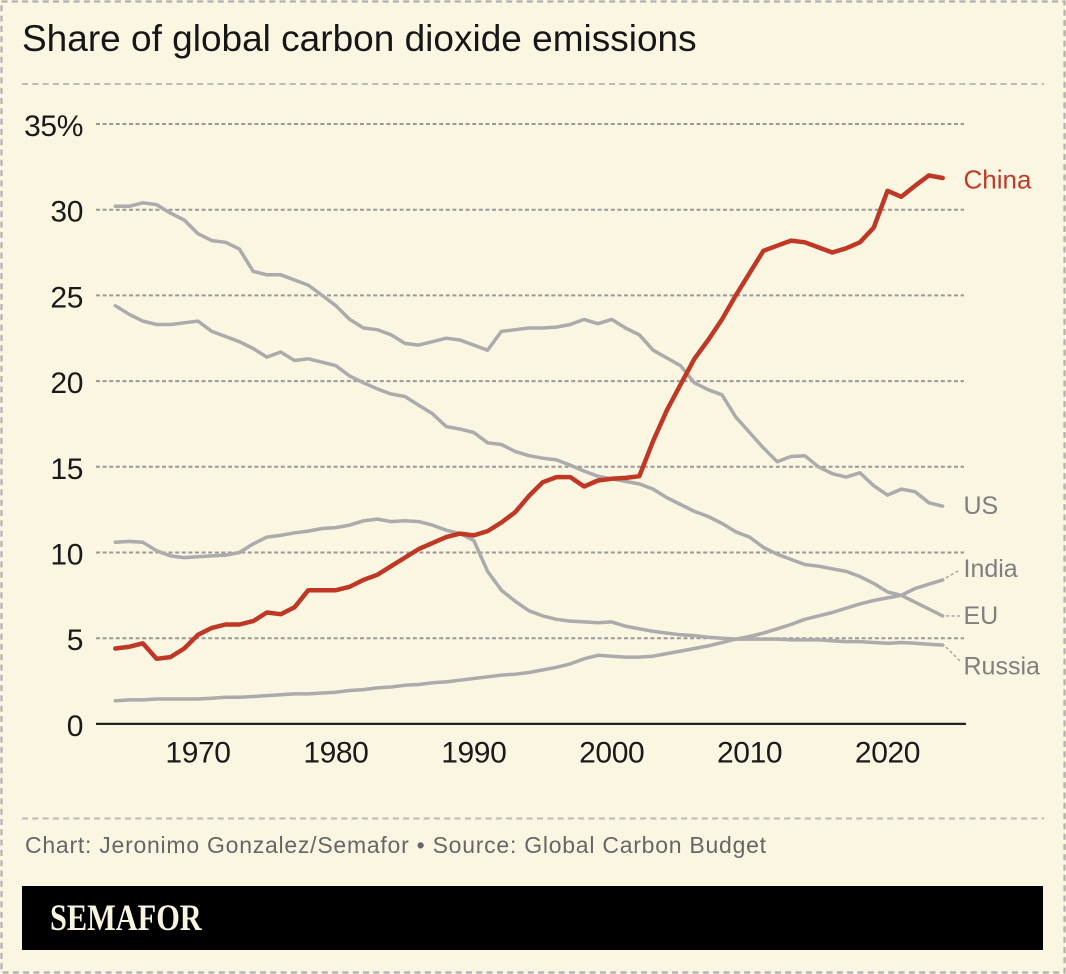 The height and width of the screenshot is (974, 1066). What do you see at coordinates (887, 753) in the screenshot?
I see `svg-text: 2020` at bounding box center [887, 753].